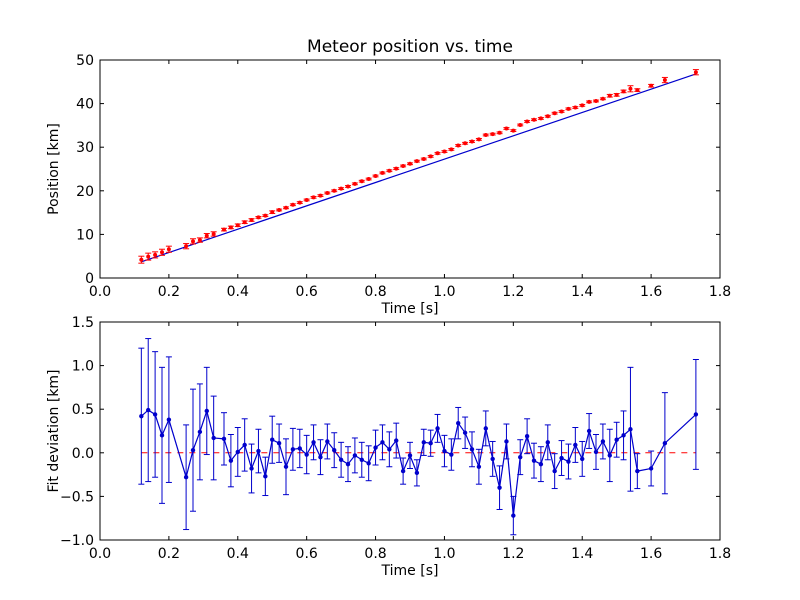 The height and width of the screenshot is (600, 800). Describe the element at coordinates (169, 554) in the screenshot. I see `x-tick-label: 0.2` at that location.